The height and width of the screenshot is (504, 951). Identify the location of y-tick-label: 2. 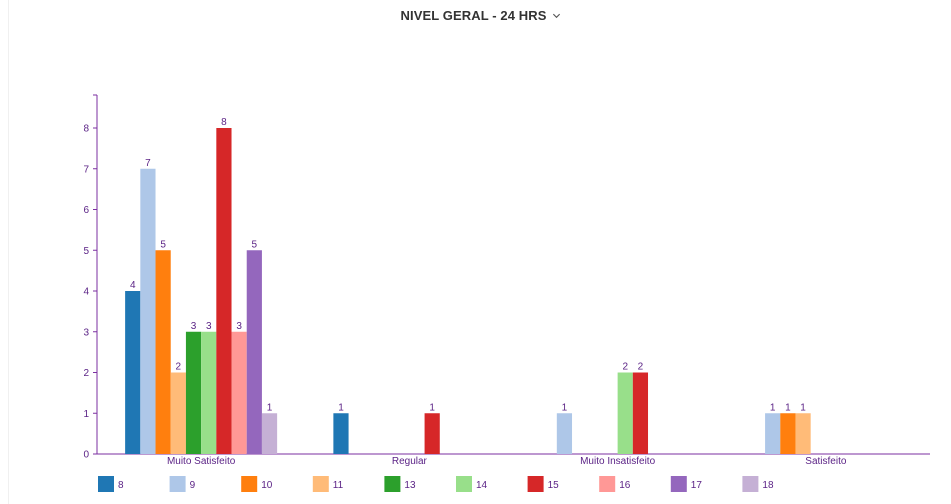
(86, 373).